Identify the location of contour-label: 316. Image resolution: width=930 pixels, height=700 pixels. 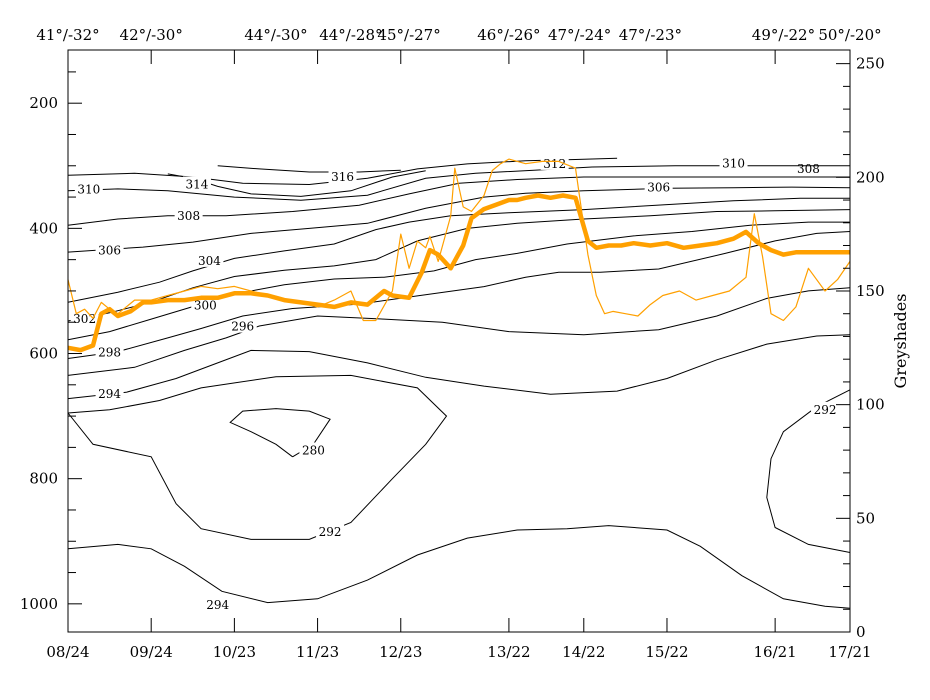
(342, 177).